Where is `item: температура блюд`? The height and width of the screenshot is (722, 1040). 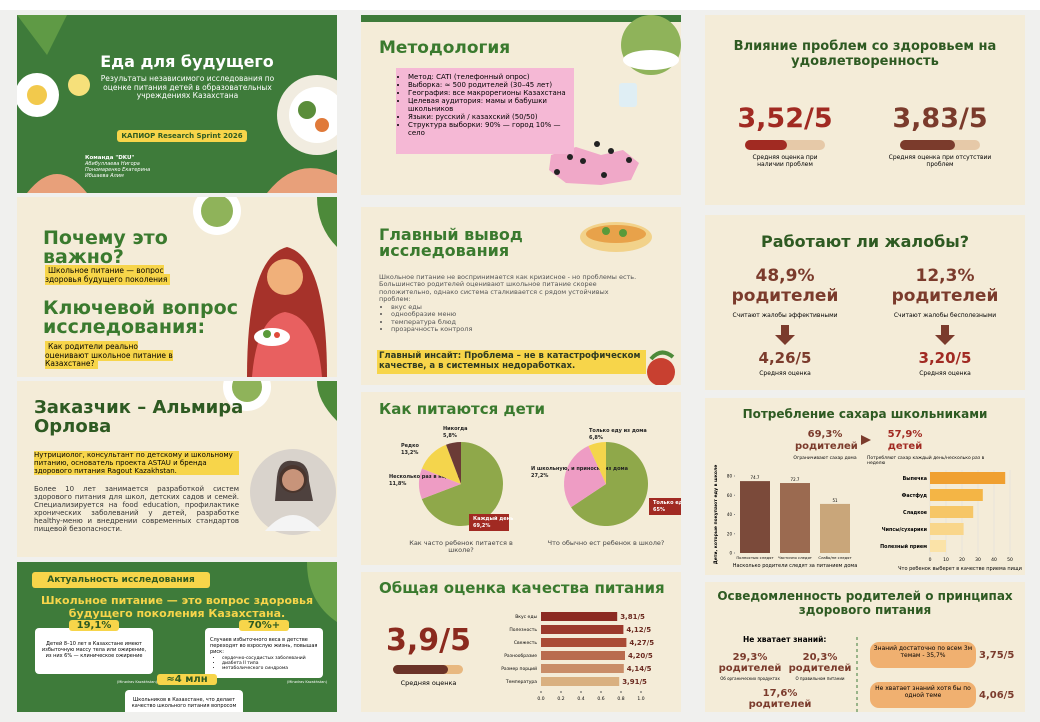
item: температура блюд is located at coordinates (431, 322).